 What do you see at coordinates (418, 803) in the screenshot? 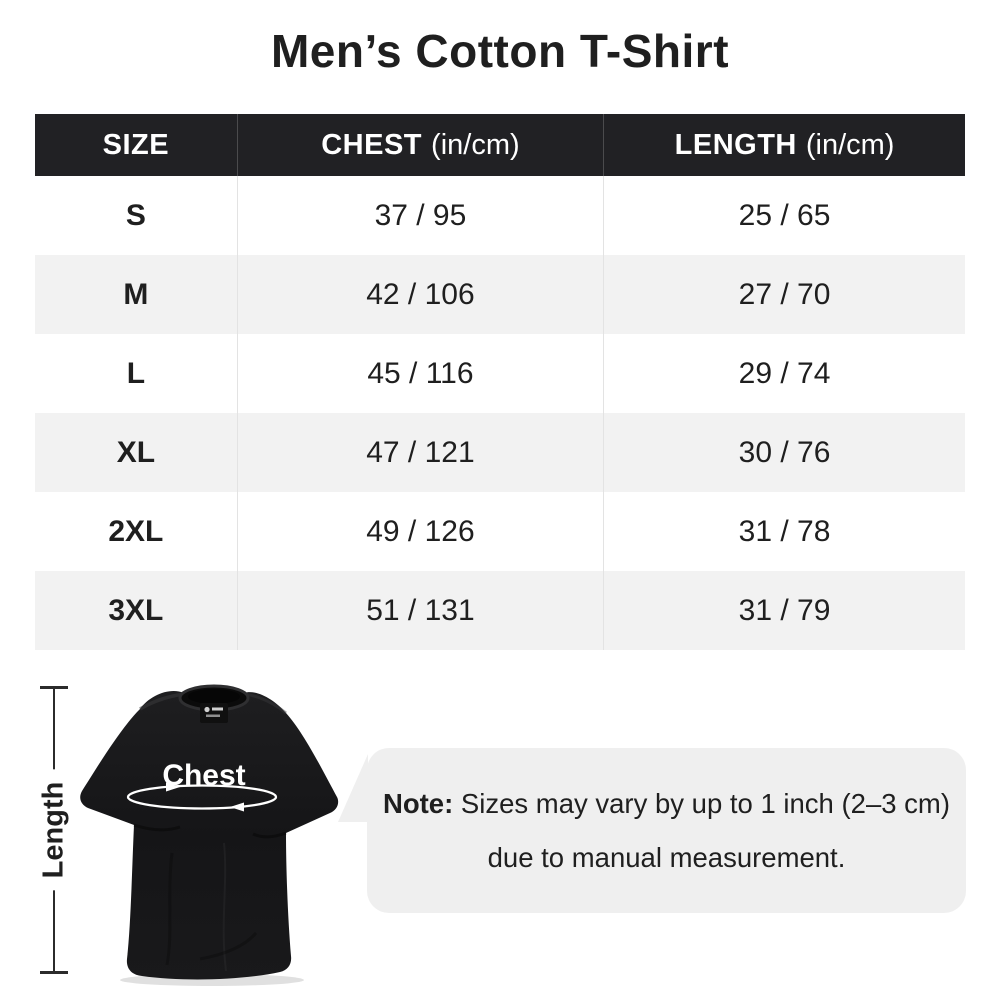
I see `note-prefix: Note:` at bounding box center [418, 803].